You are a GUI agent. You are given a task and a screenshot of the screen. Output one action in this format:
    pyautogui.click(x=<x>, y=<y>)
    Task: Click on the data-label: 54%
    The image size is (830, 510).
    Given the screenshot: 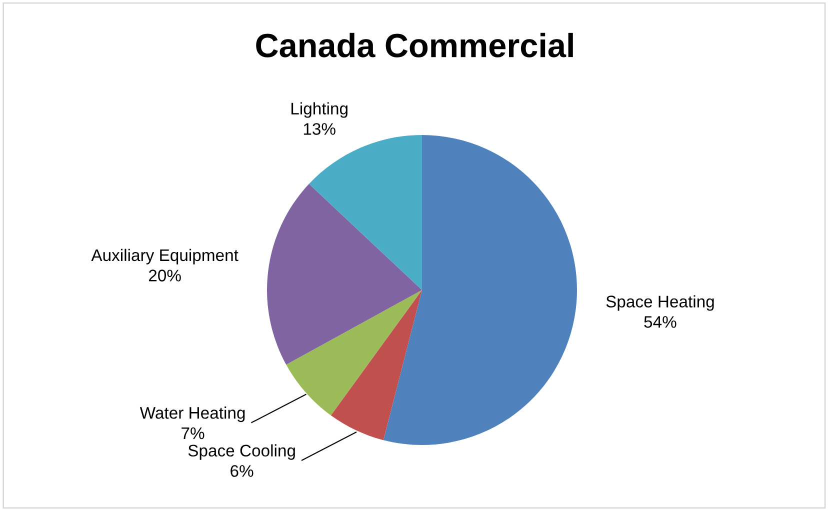 What is the action you would take?
    pyautogui.click(x=660, y=322)
    